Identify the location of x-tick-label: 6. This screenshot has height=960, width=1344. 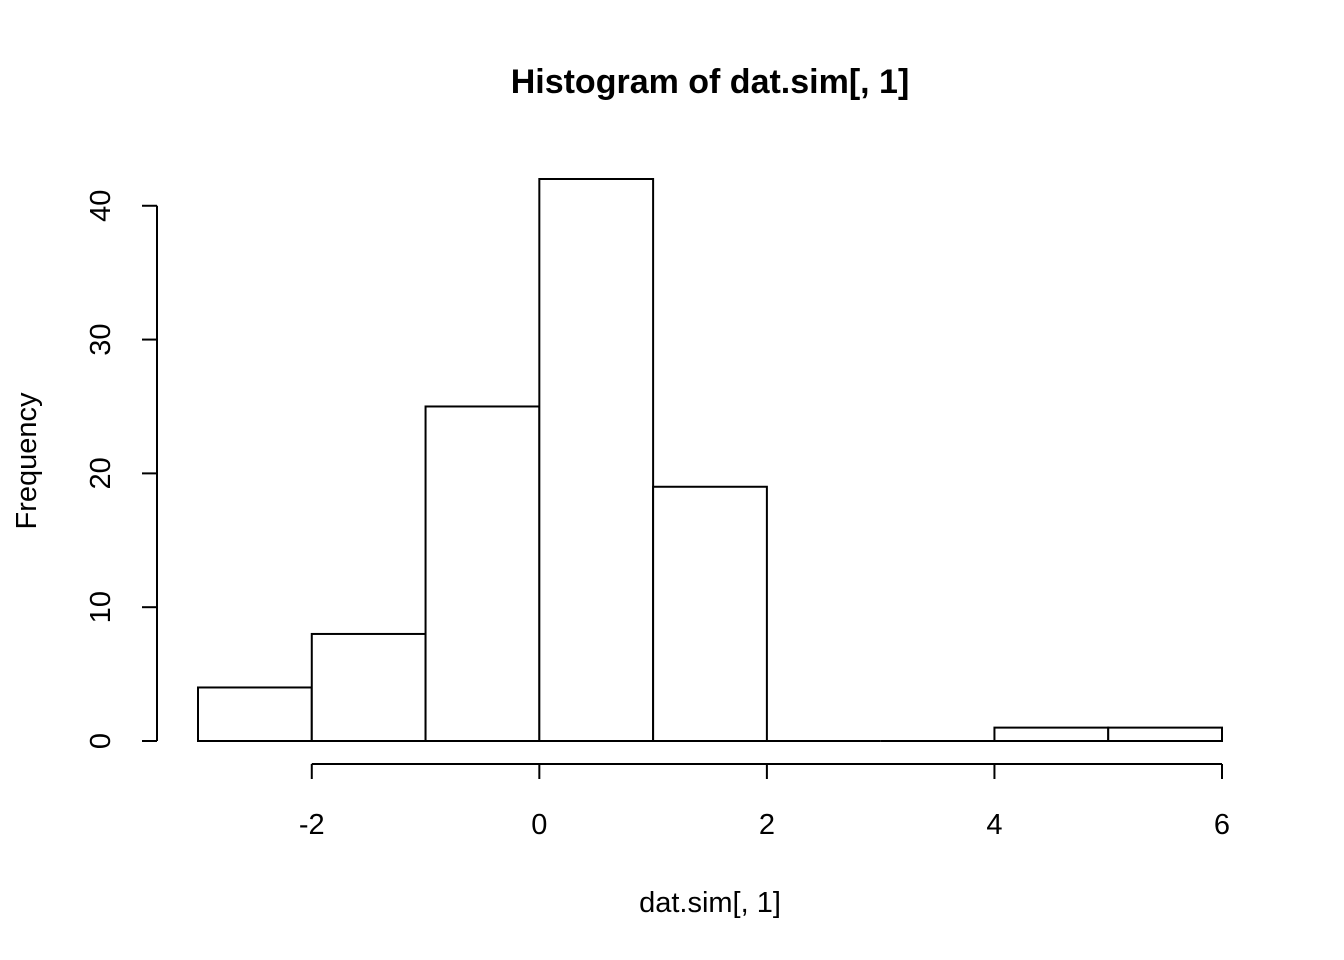
(1222, 825).